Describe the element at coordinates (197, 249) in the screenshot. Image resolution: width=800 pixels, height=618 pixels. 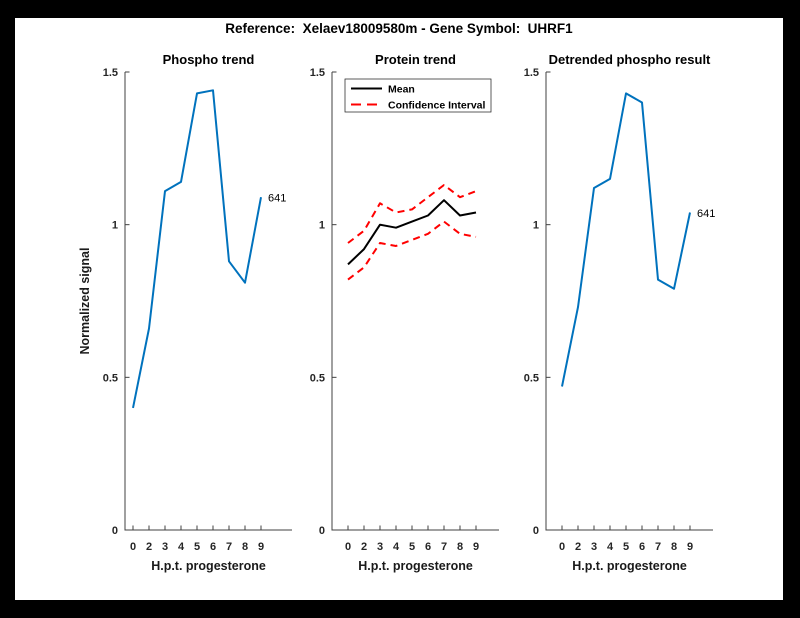
I see `phospho-trend-phospho-signal-line` at that location.